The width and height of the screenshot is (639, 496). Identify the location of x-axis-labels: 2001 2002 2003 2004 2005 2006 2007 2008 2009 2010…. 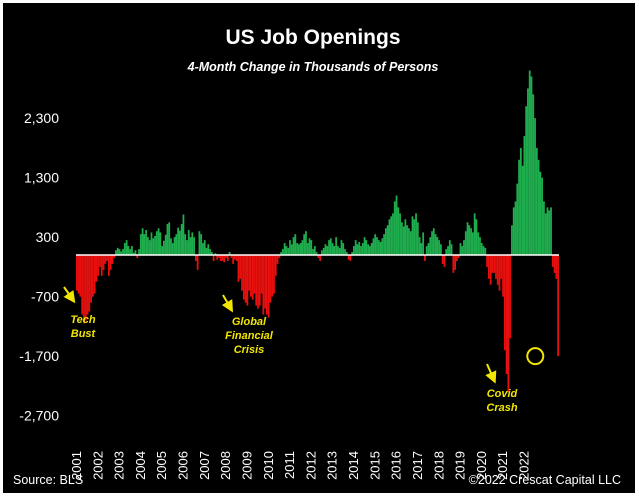
(300, 465).